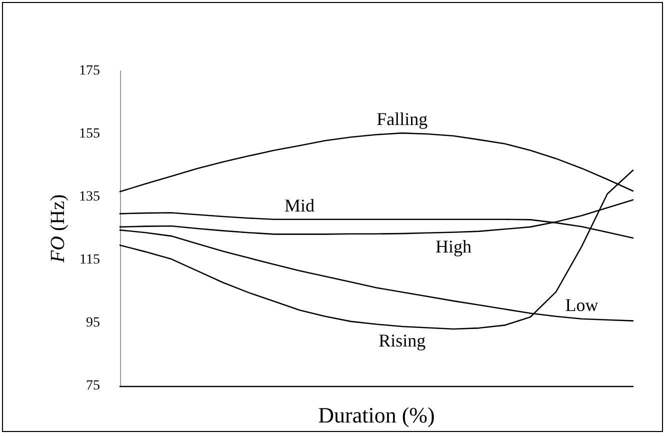 Image resolution: width=667 pixels, height=436 pixels. I want to click on x-axis-title: Duration (%), so click(376, 415).